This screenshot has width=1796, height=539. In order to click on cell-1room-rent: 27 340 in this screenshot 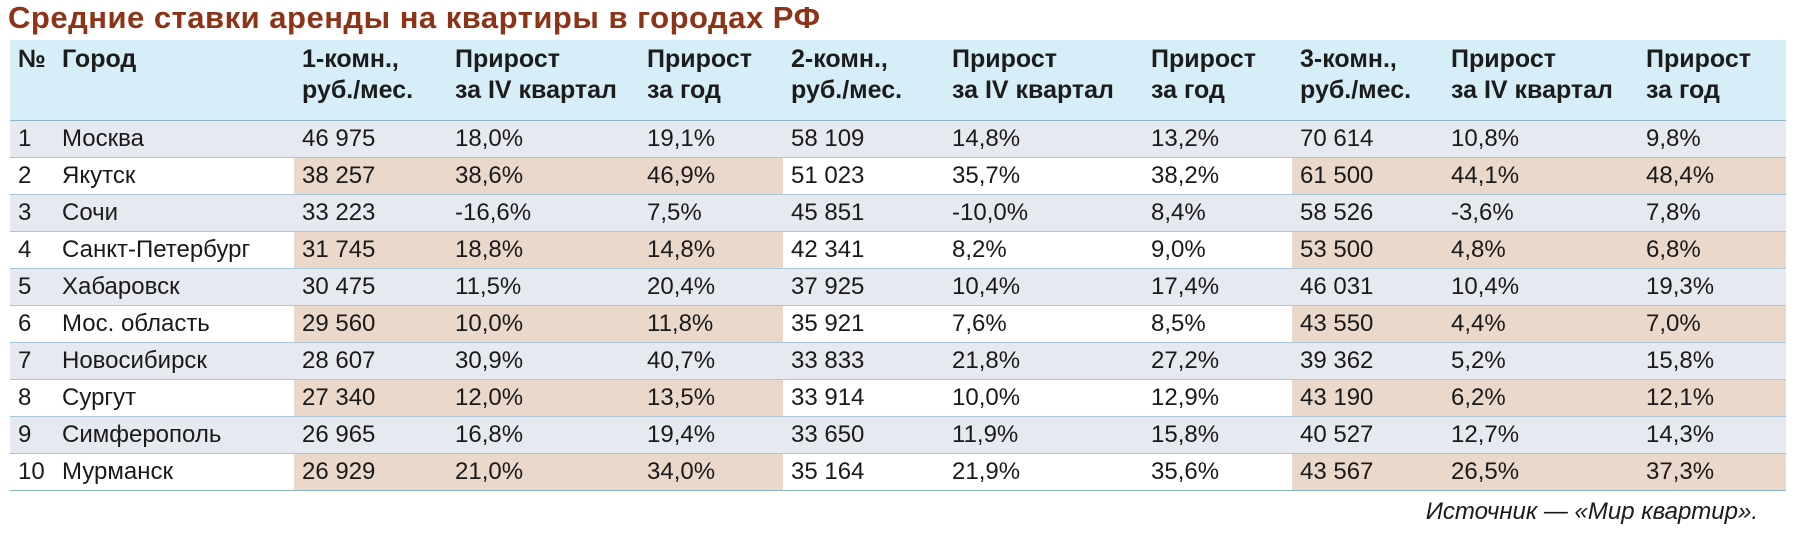, I will do `click(370, 398)`.